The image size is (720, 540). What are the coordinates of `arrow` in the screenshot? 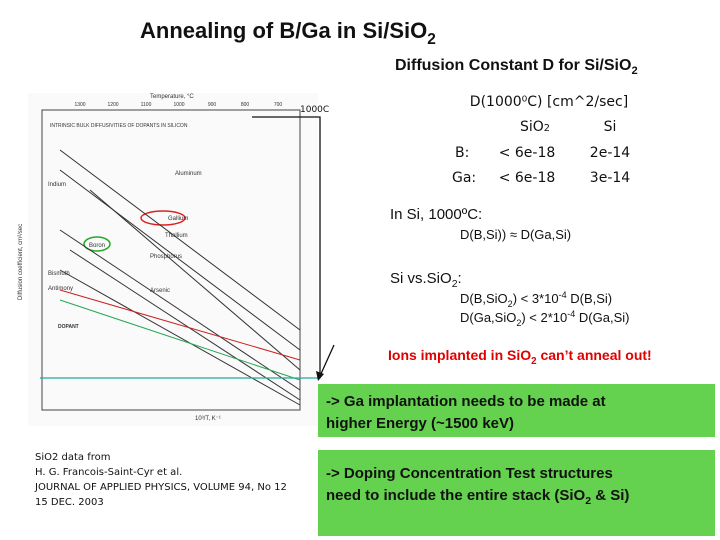 It's located at (327, 360).